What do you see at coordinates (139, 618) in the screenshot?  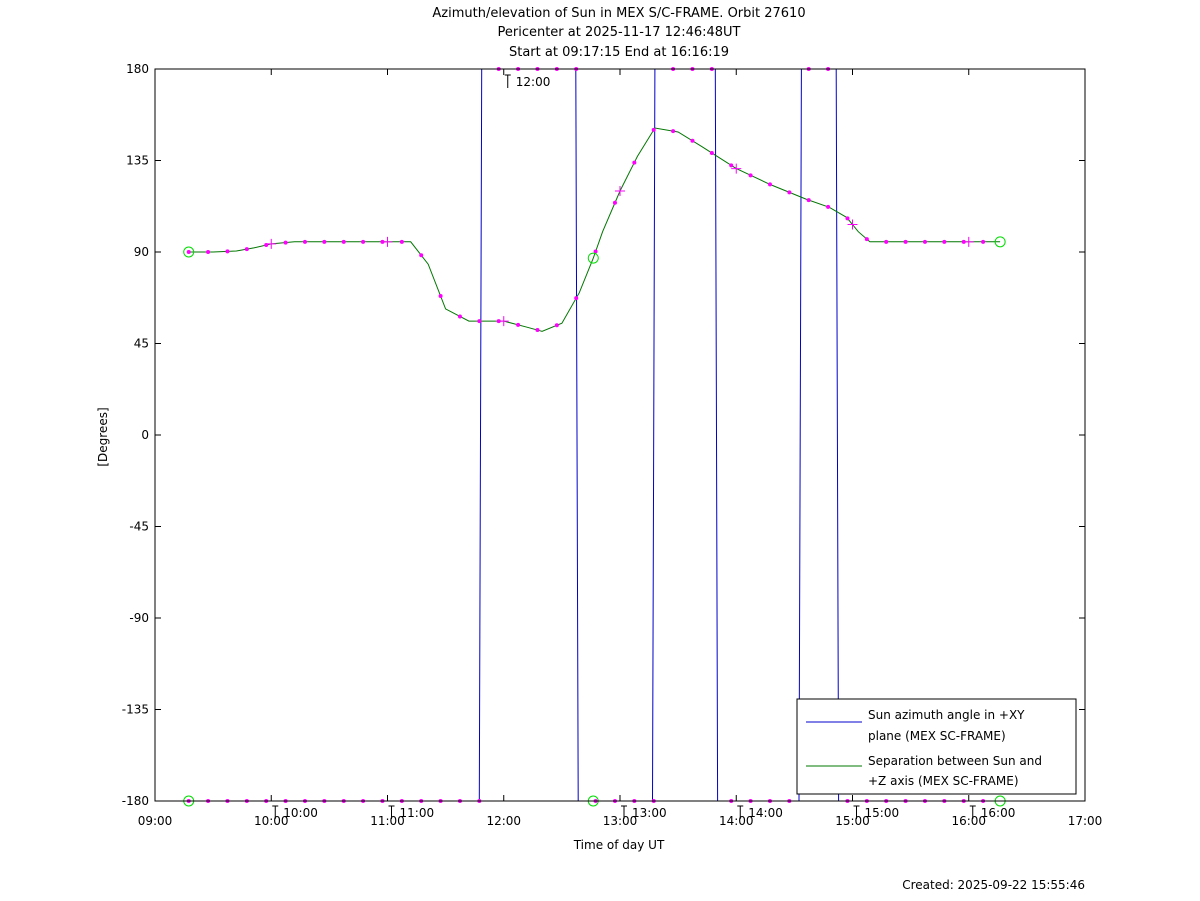 I see `y-tick-label: -90` at bounding box center [139, 618].